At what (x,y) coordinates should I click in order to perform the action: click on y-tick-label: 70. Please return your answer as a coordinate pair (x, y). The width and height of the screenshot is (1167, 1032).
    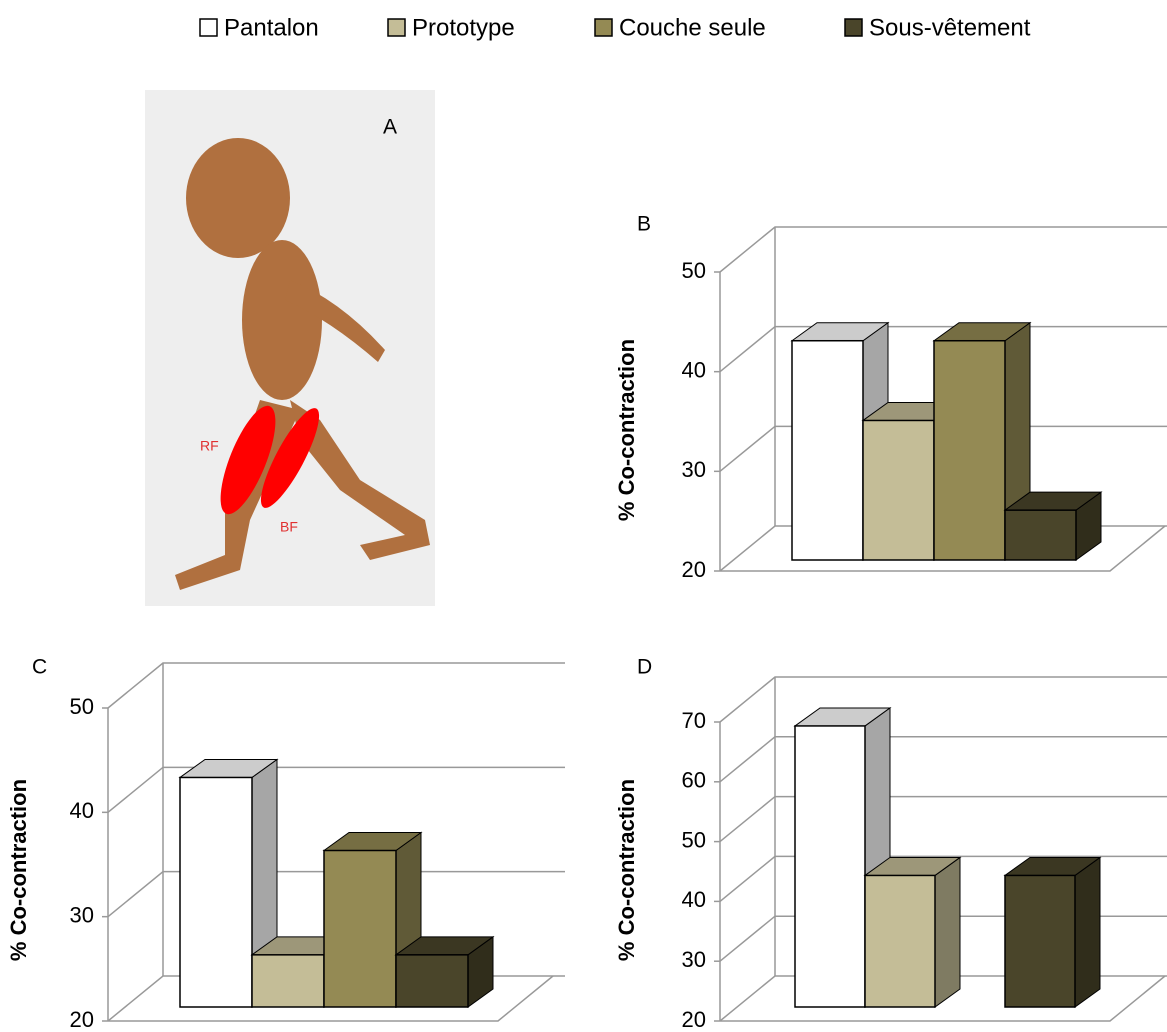
    Looking at the image, I should click on (694, 720).